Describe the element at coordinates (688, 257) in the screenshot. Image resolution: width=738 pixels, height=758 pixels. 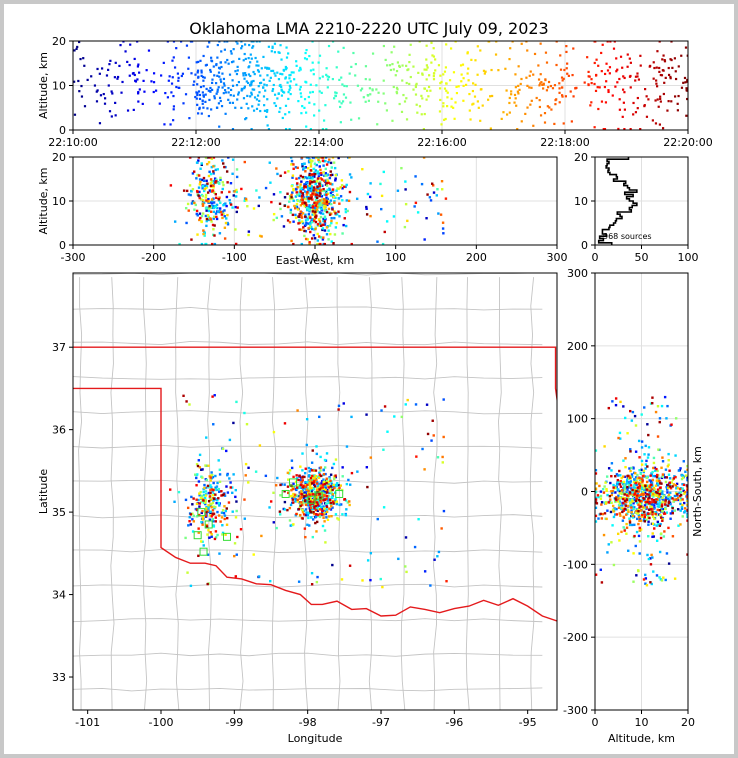
I see `x-tick-label: 100` at that location.